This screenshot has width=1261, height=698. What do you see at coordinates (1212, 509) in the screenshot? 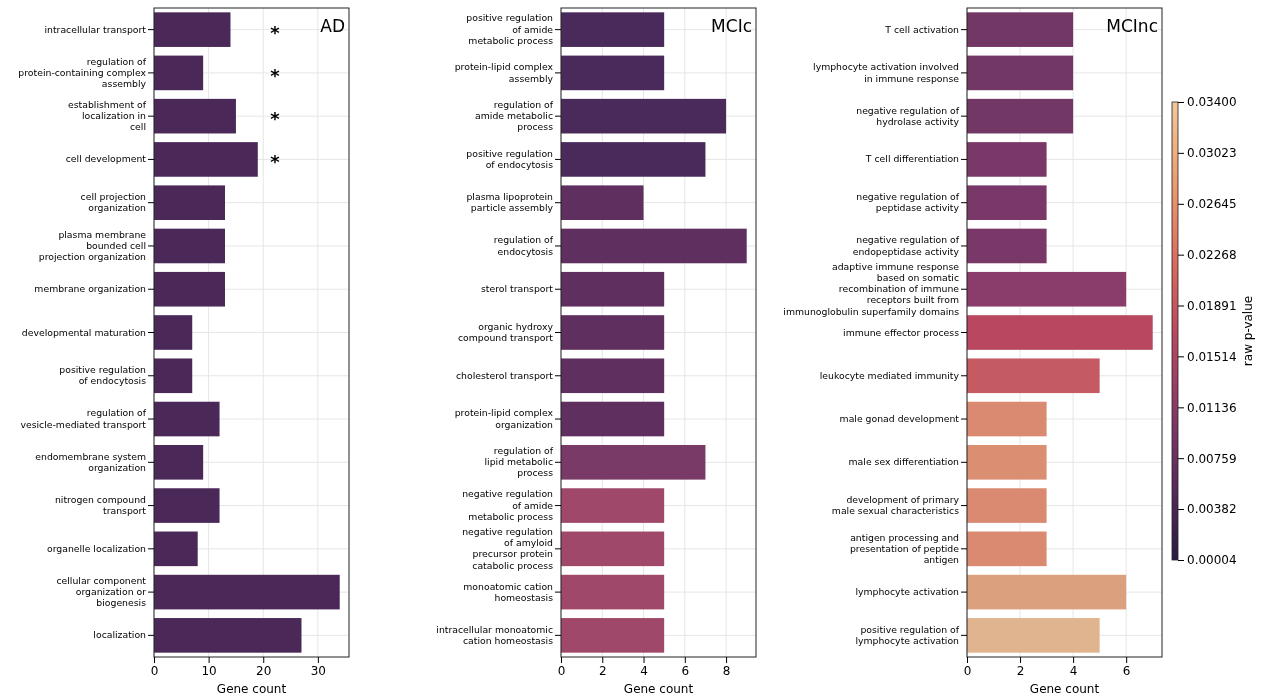
I see `color-bar-label: 0.00382` at bounding box center [1212, 509].